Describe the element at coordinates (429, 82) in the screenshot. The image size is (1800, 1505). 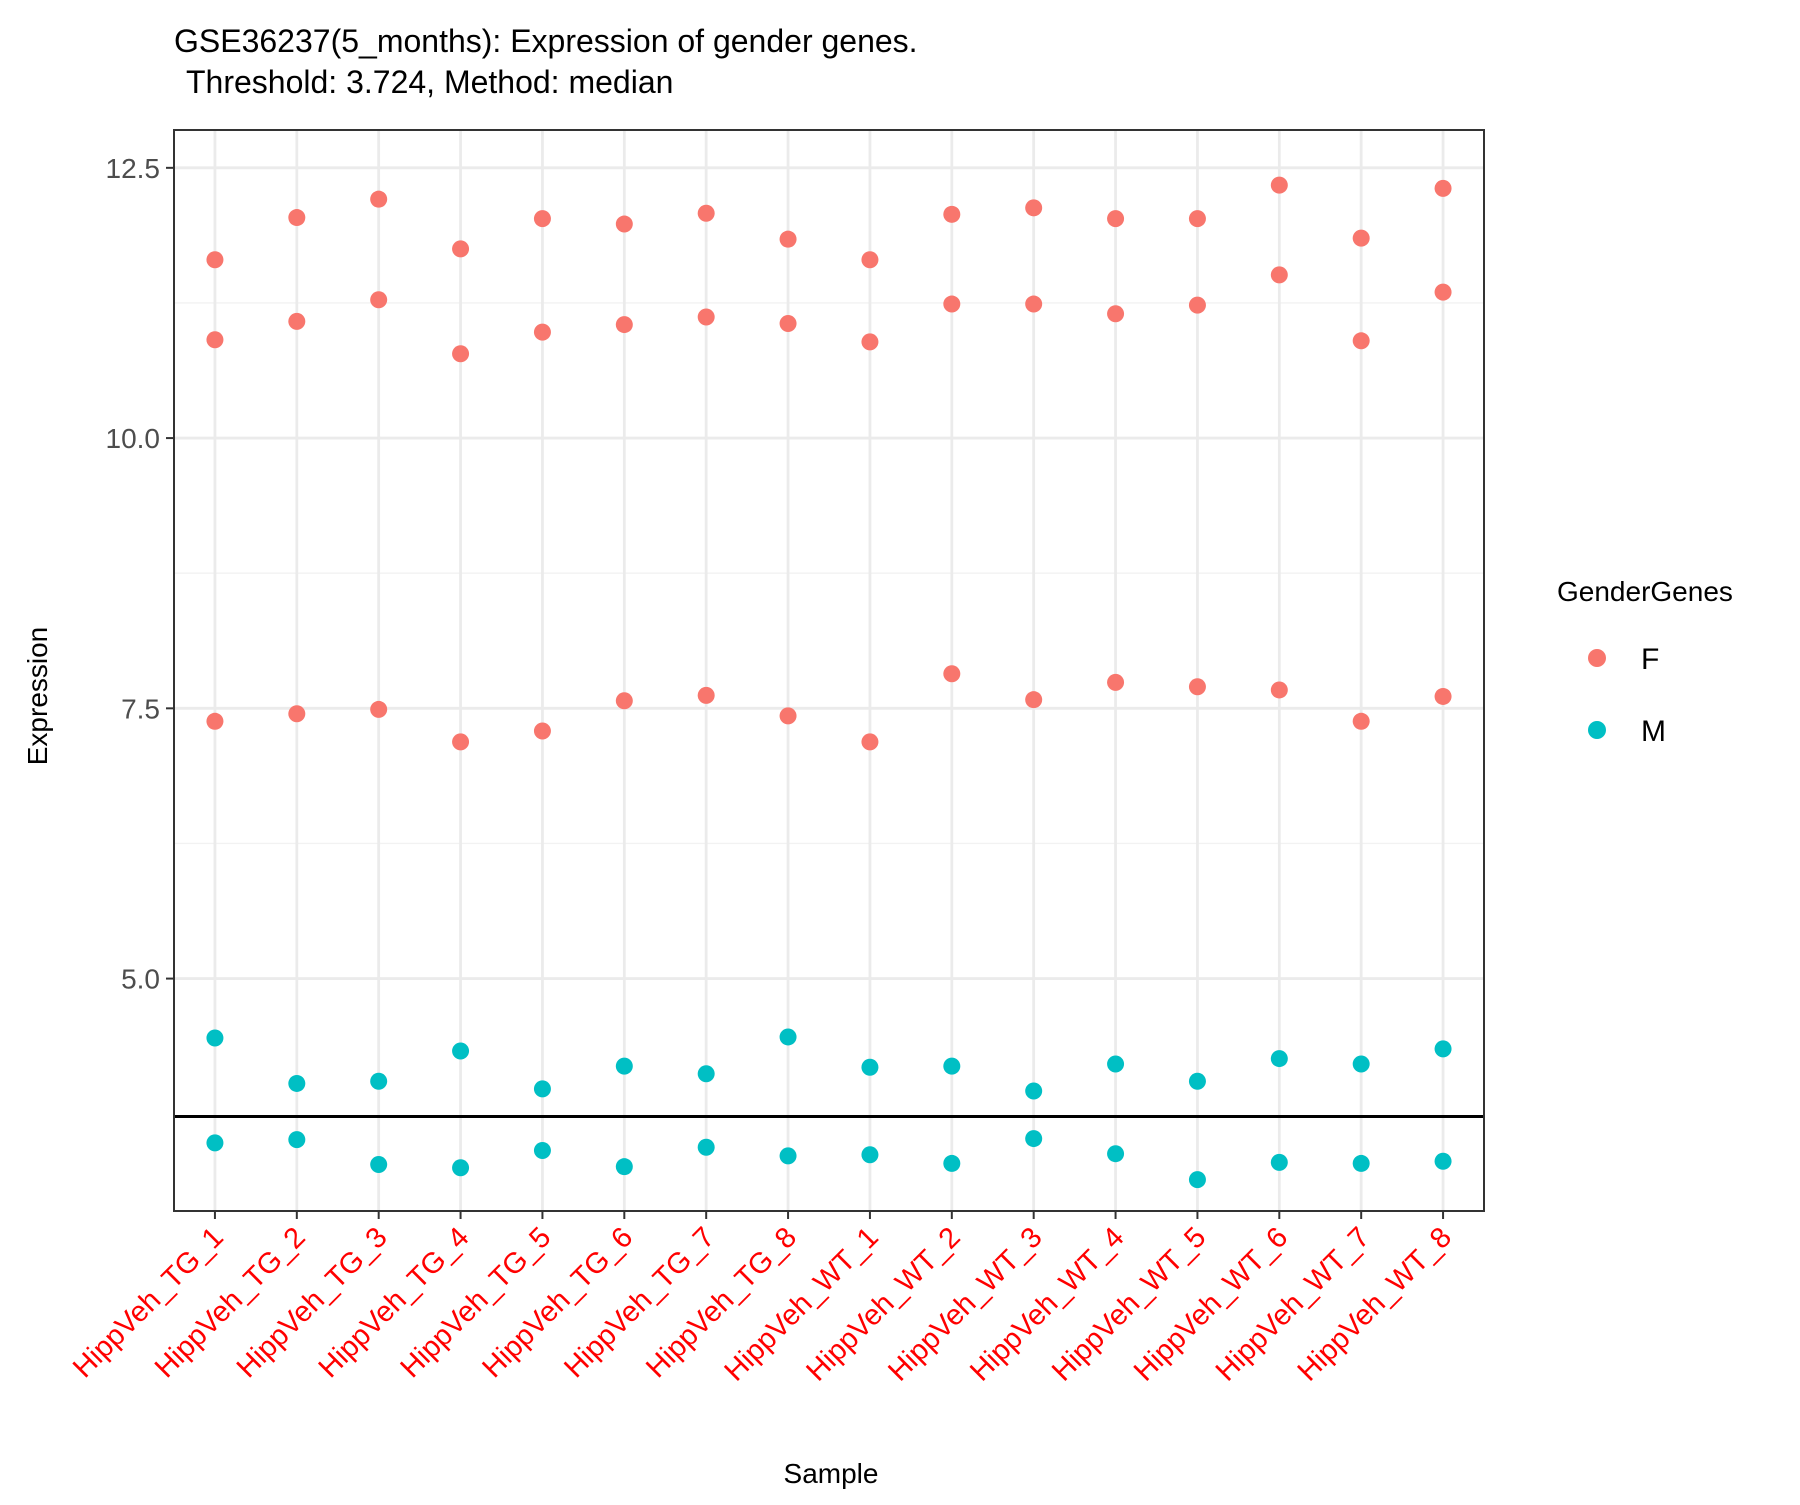
I see `chart-subtitle: Threshold: 3.724, Method: median` at that location.